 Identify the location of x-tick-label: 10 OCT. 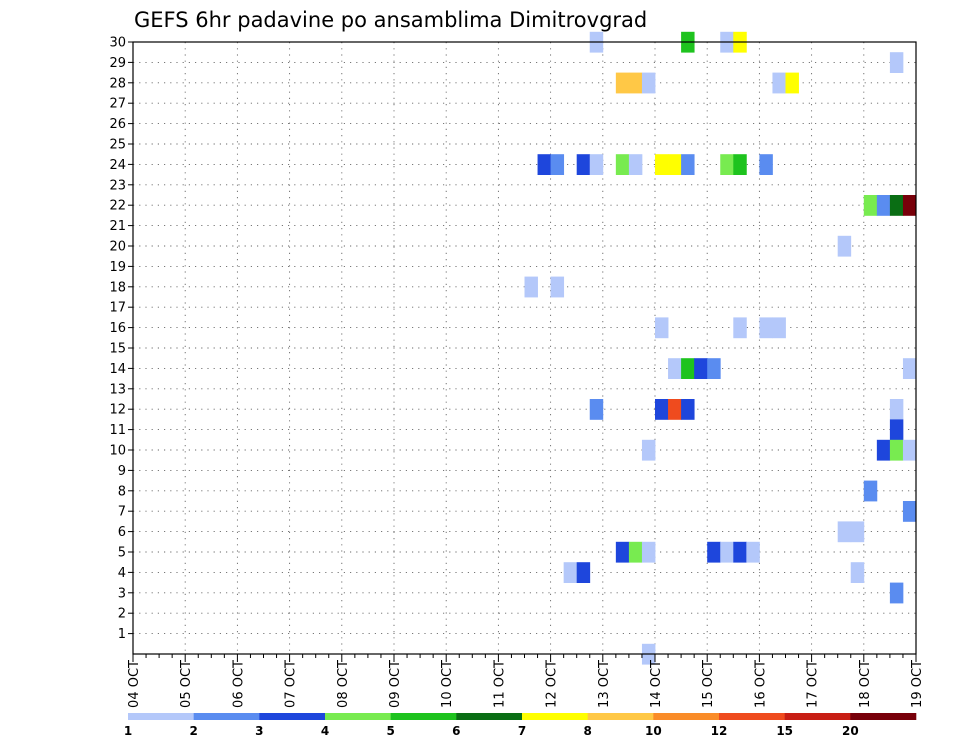
(447, 684).